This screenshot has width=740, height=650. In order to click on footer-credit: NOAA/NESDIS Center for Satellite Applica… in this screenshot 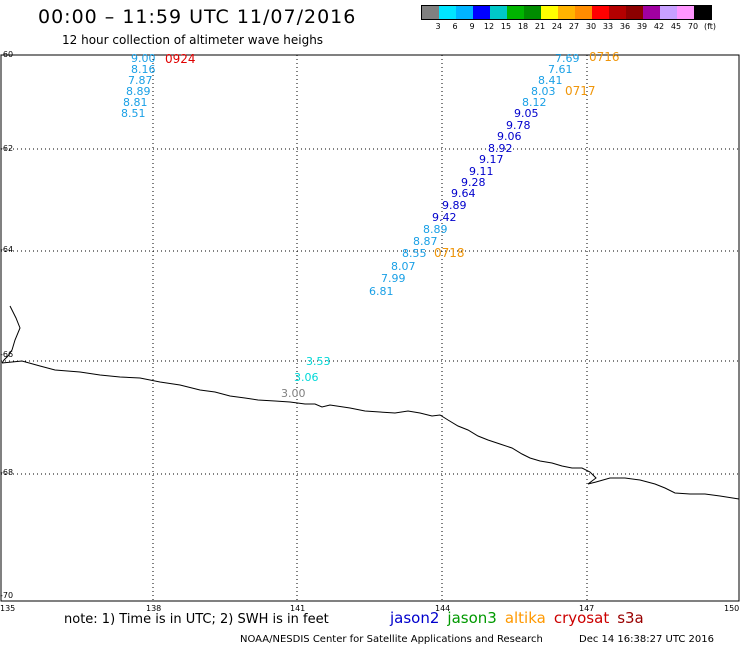, I will do `click(391, 639)`.